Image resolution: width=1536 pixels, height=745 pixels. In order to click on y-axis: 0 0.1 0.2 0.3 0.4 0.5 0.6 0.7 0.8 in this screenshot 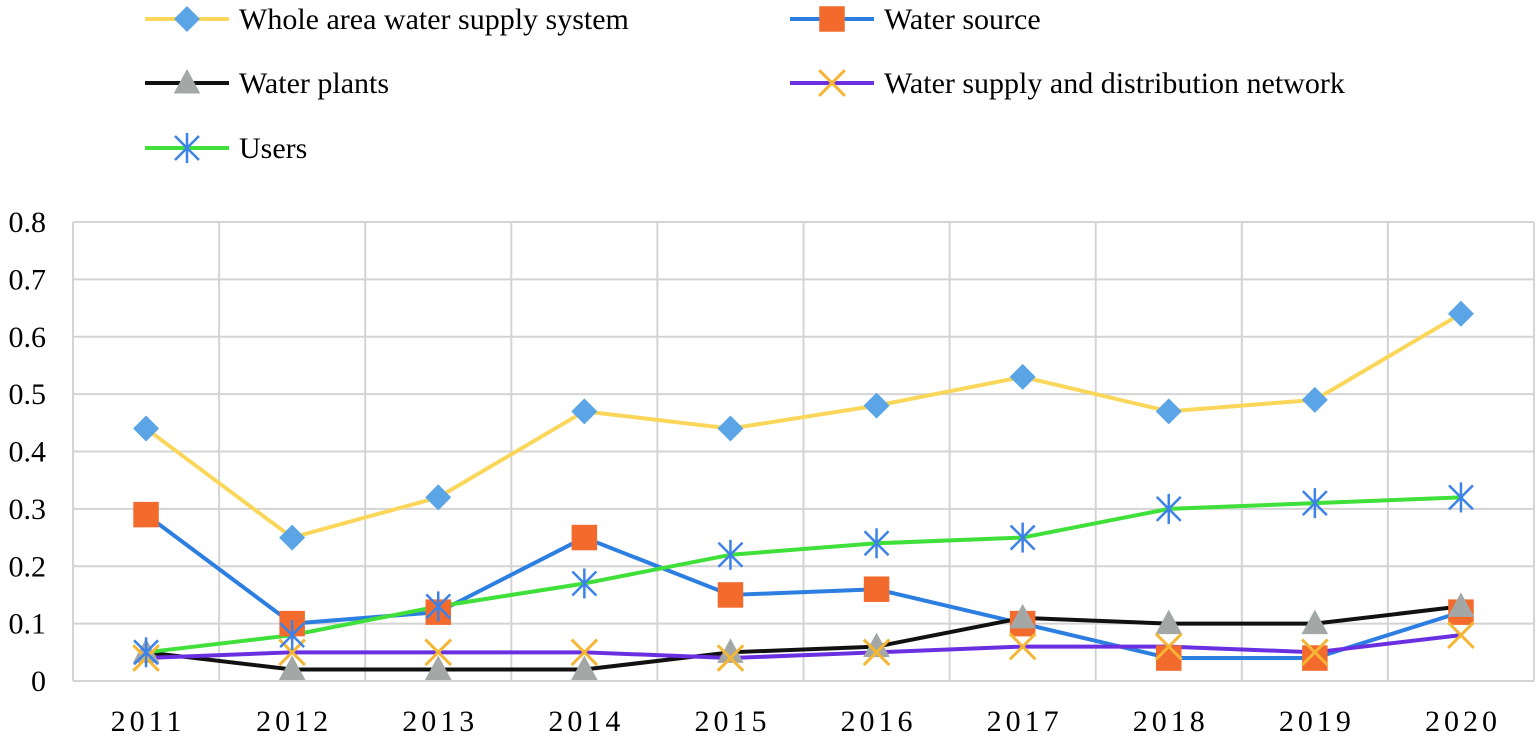, I will do `click(28, 452)`.